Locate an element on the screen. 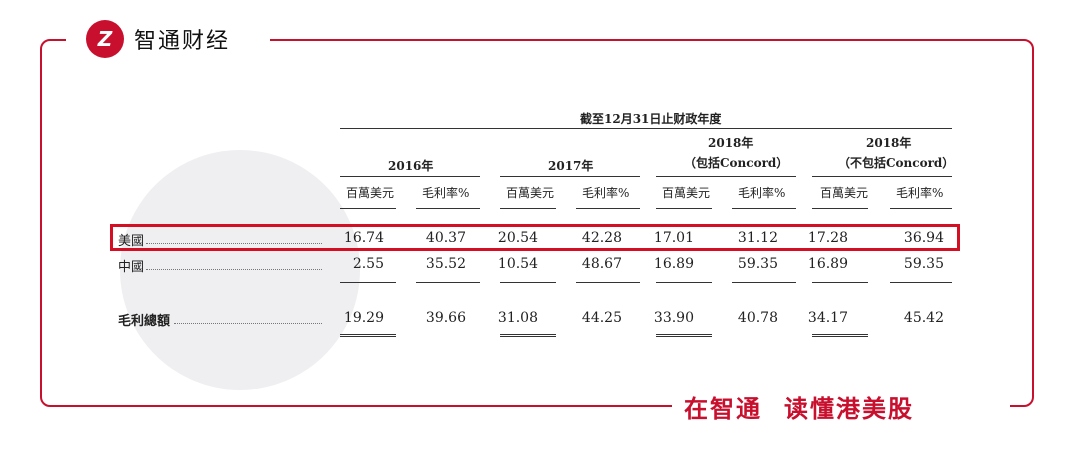  table-cell: 31.12 is located at coordinates (757, 238).